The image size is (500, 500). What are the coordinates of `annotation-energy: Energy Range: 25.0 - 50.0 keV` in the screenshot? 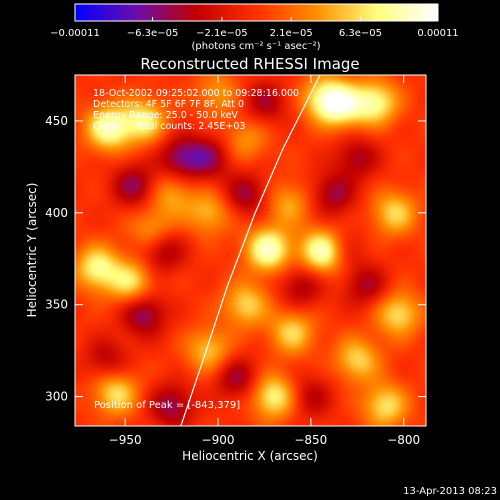 It's located at (165, 115).